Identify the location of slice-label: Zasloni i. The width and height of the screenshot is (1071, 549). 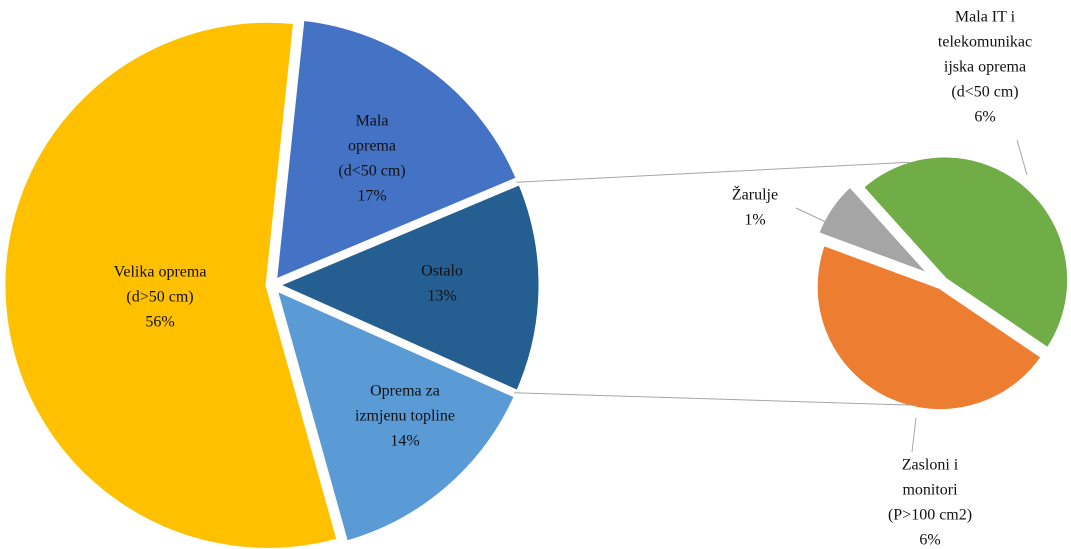
(930, 465).